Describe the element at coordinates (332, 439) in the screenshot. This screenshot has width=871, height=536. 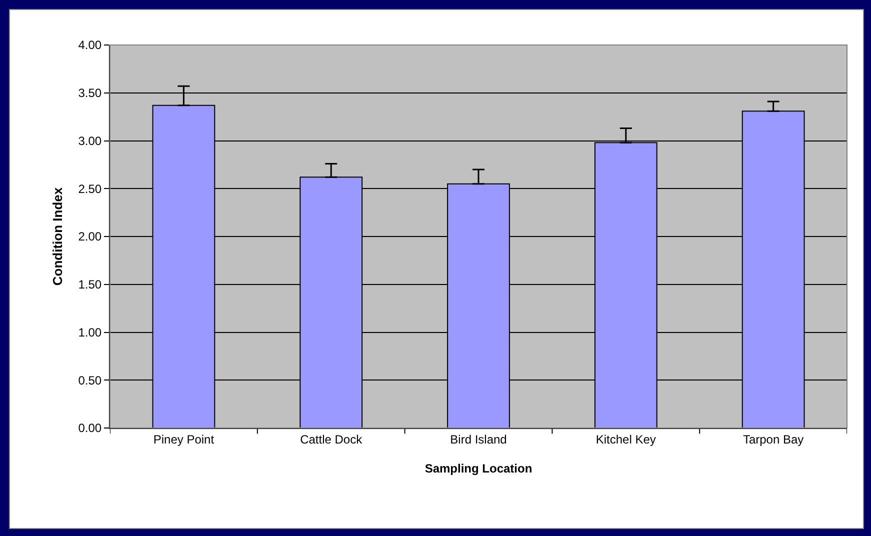
I see `x-tick-label: Cattle Dock` at that location.